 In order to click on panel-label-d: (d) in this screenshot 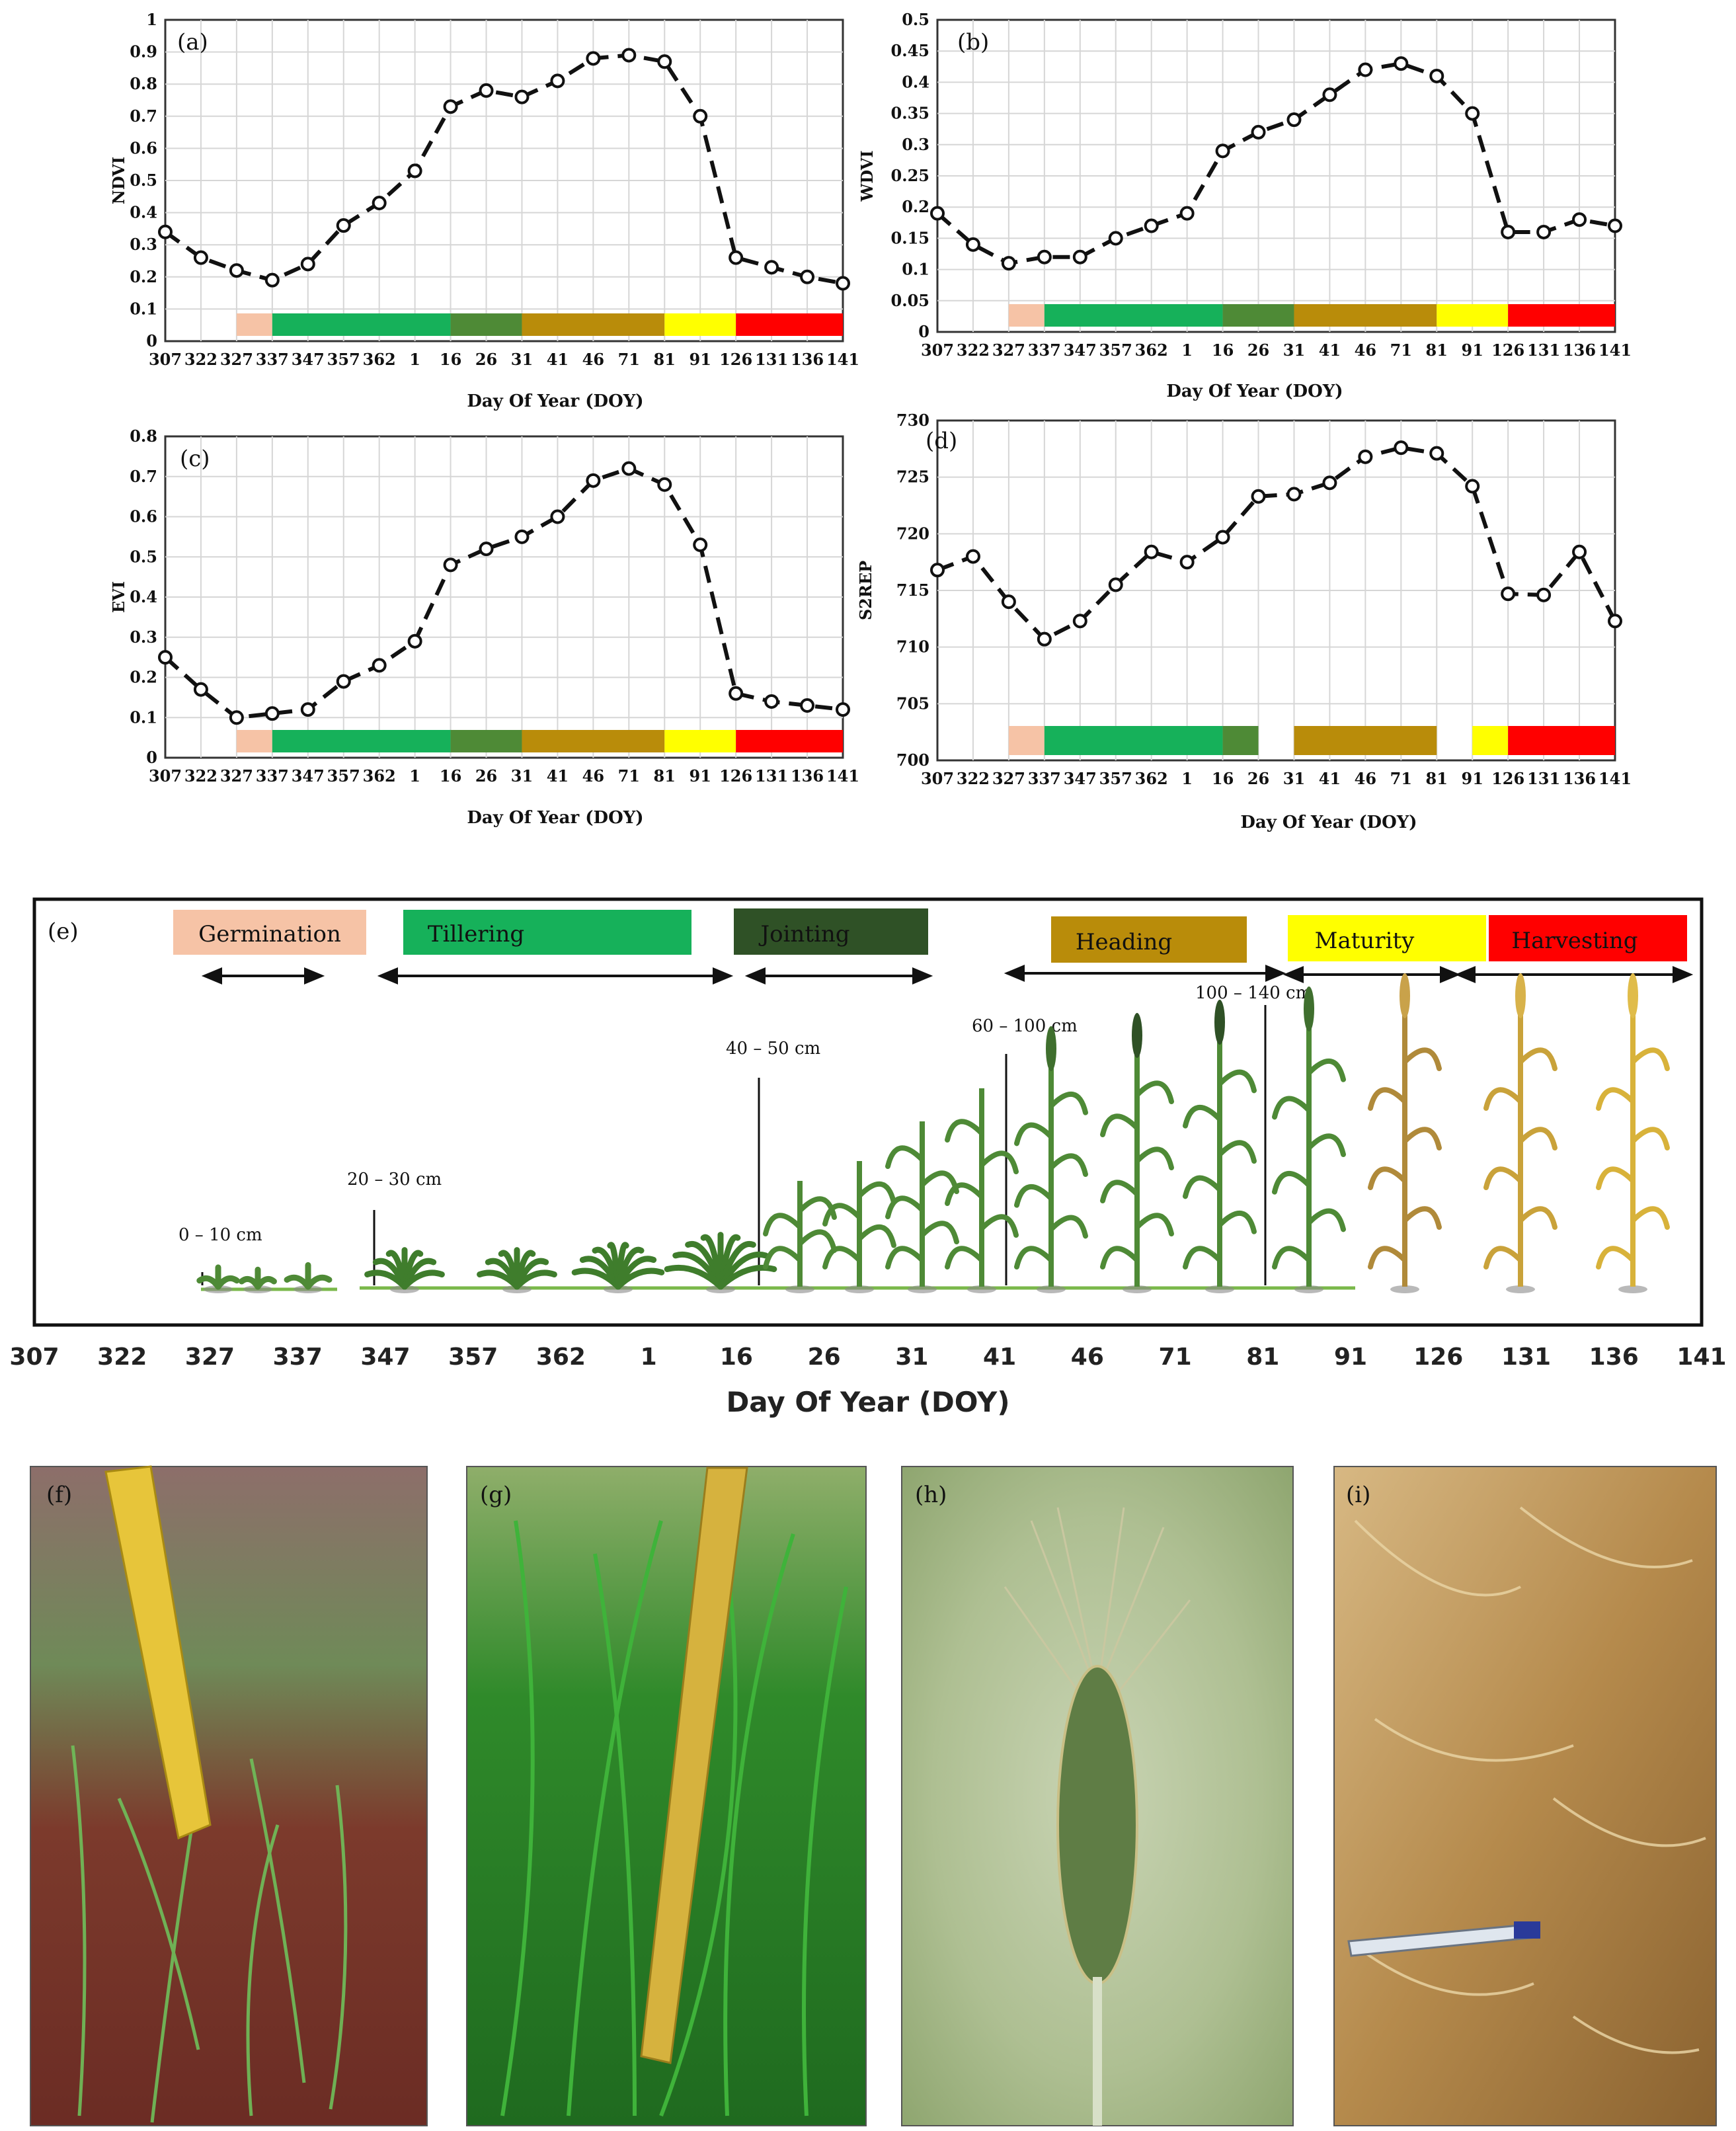, I will do `click(942, 441)`.